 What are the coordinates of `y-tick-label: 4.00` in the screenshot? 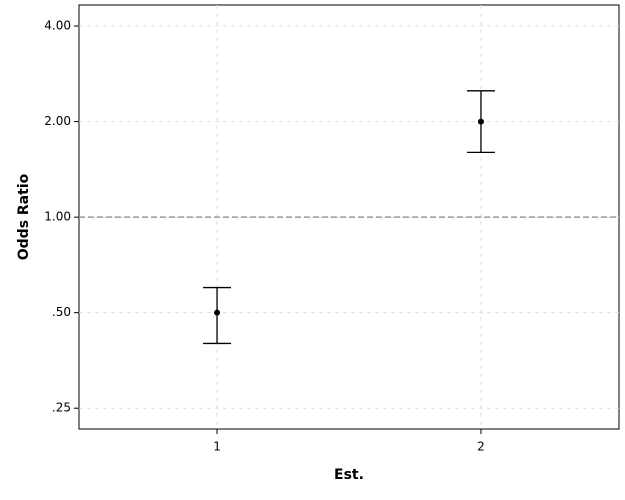 It's located at (57, 26).